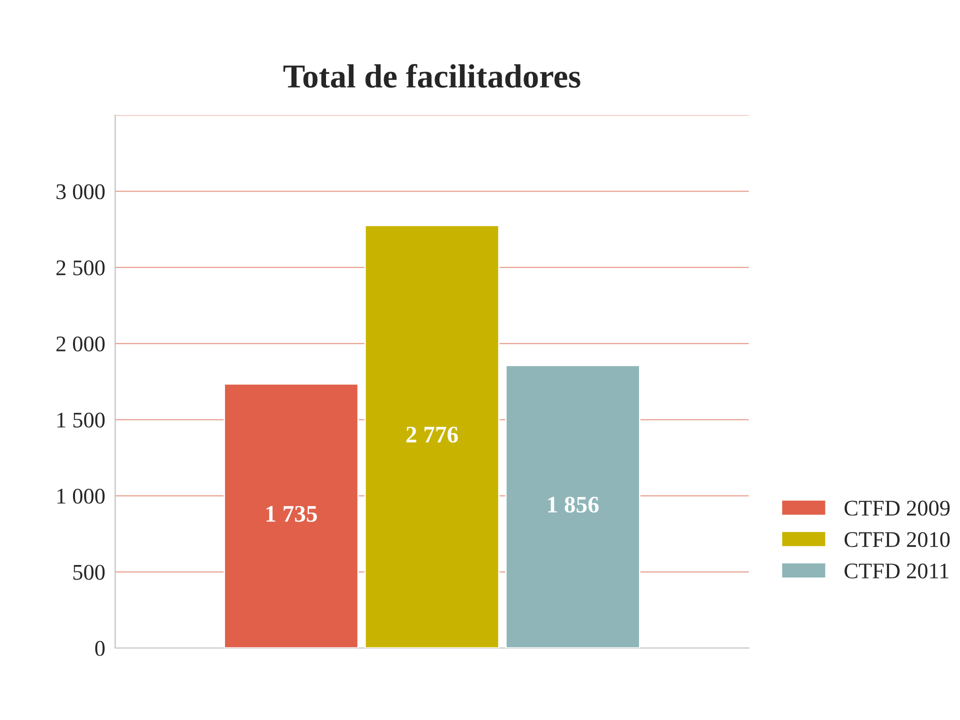  Describe the element at coordinates (81, 420) in the screenshot. I see `y-tick-label: 1 500` at that location.